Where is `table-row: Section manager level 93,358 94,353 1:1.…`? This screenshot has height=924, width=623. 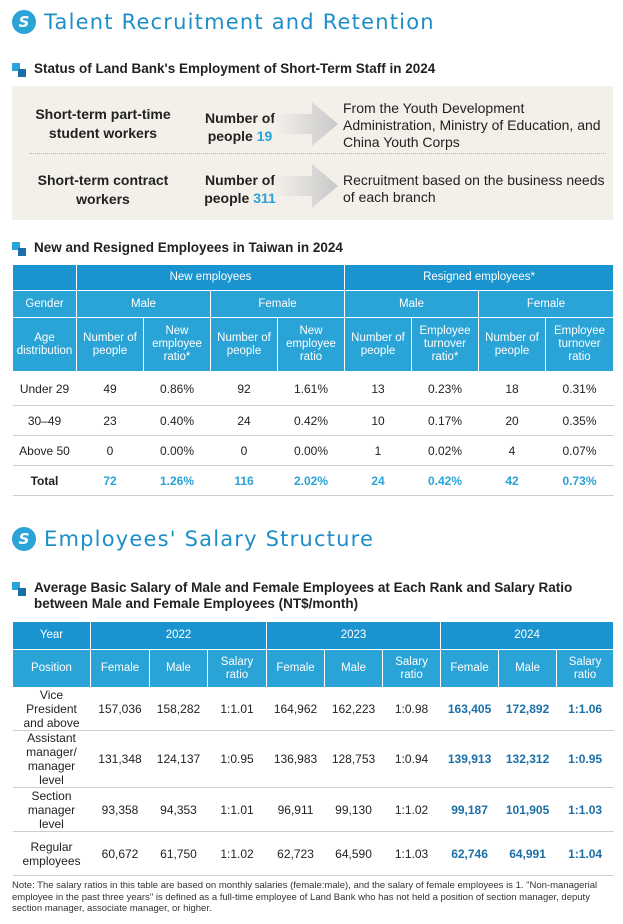 table-row: Section manager level 93,358 94,353 1:1.… is located at coordinates (313, 809).